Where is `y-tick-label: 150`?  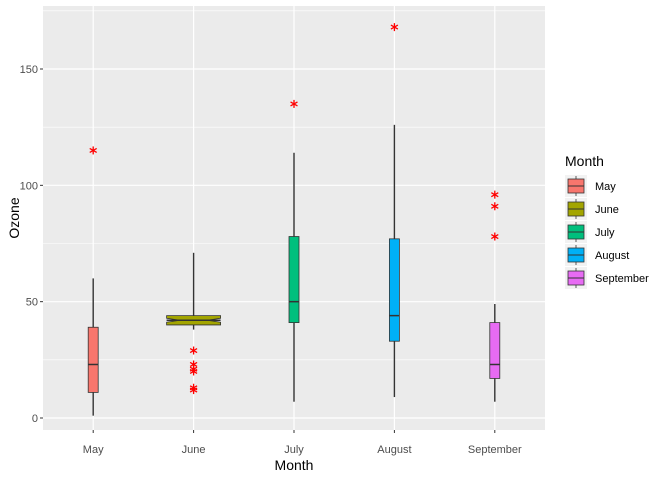
y-tick-label: 150 is located at coordinates (29, 70).